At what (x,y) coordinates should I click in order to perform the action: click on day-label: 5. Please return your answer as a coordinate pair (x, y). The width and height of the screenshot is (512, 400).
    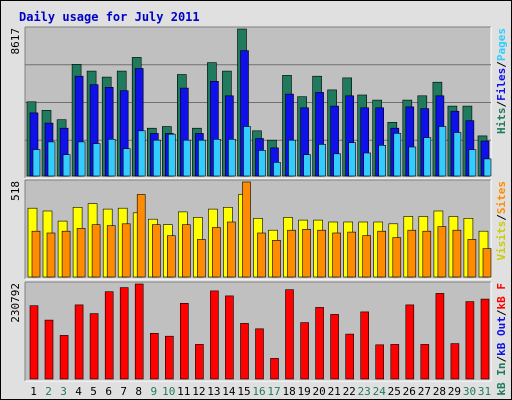
    Looking at the image, I should click on (93, 391).